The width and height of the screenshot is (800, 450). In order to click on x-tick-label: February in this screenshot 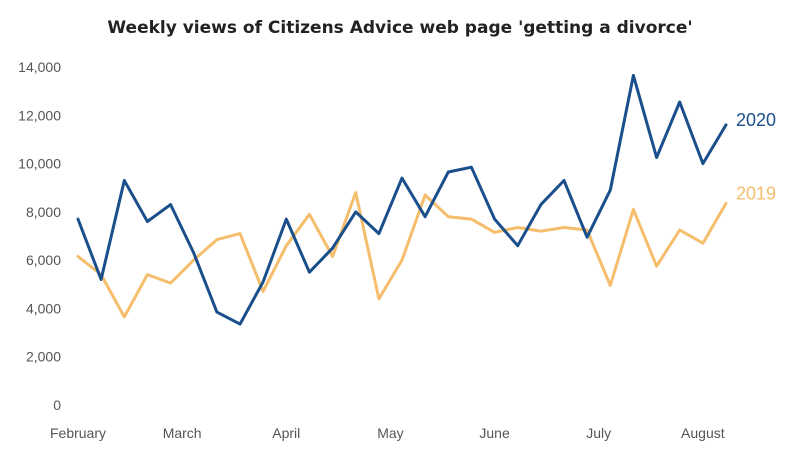, I will do `click(78, 433)`.